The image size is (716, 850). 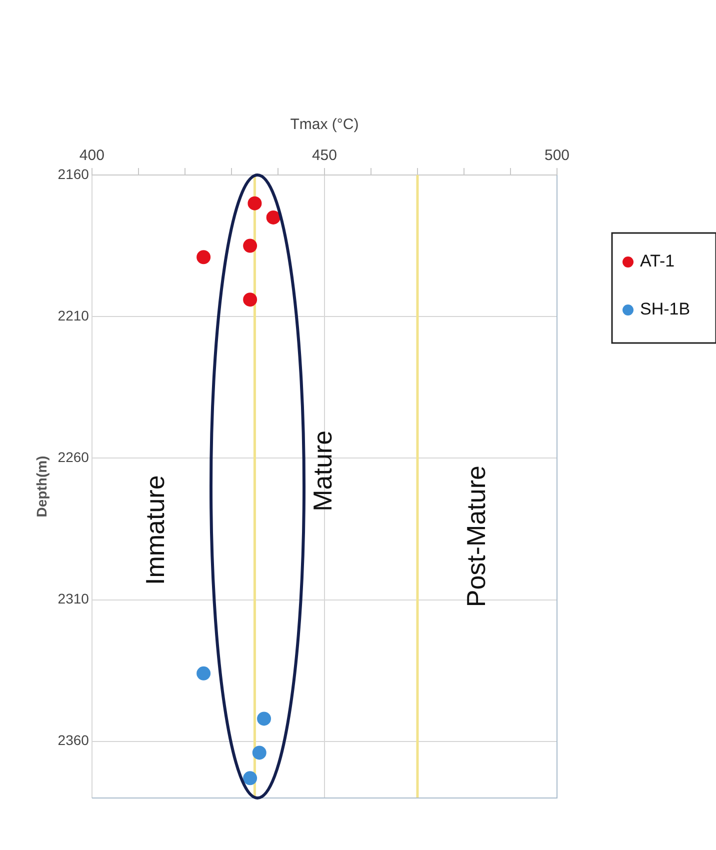 What do you see at coordinates (91, 155) in the screenshot?
I see `x-tick-label: 400` at bounding box center [91, 155].